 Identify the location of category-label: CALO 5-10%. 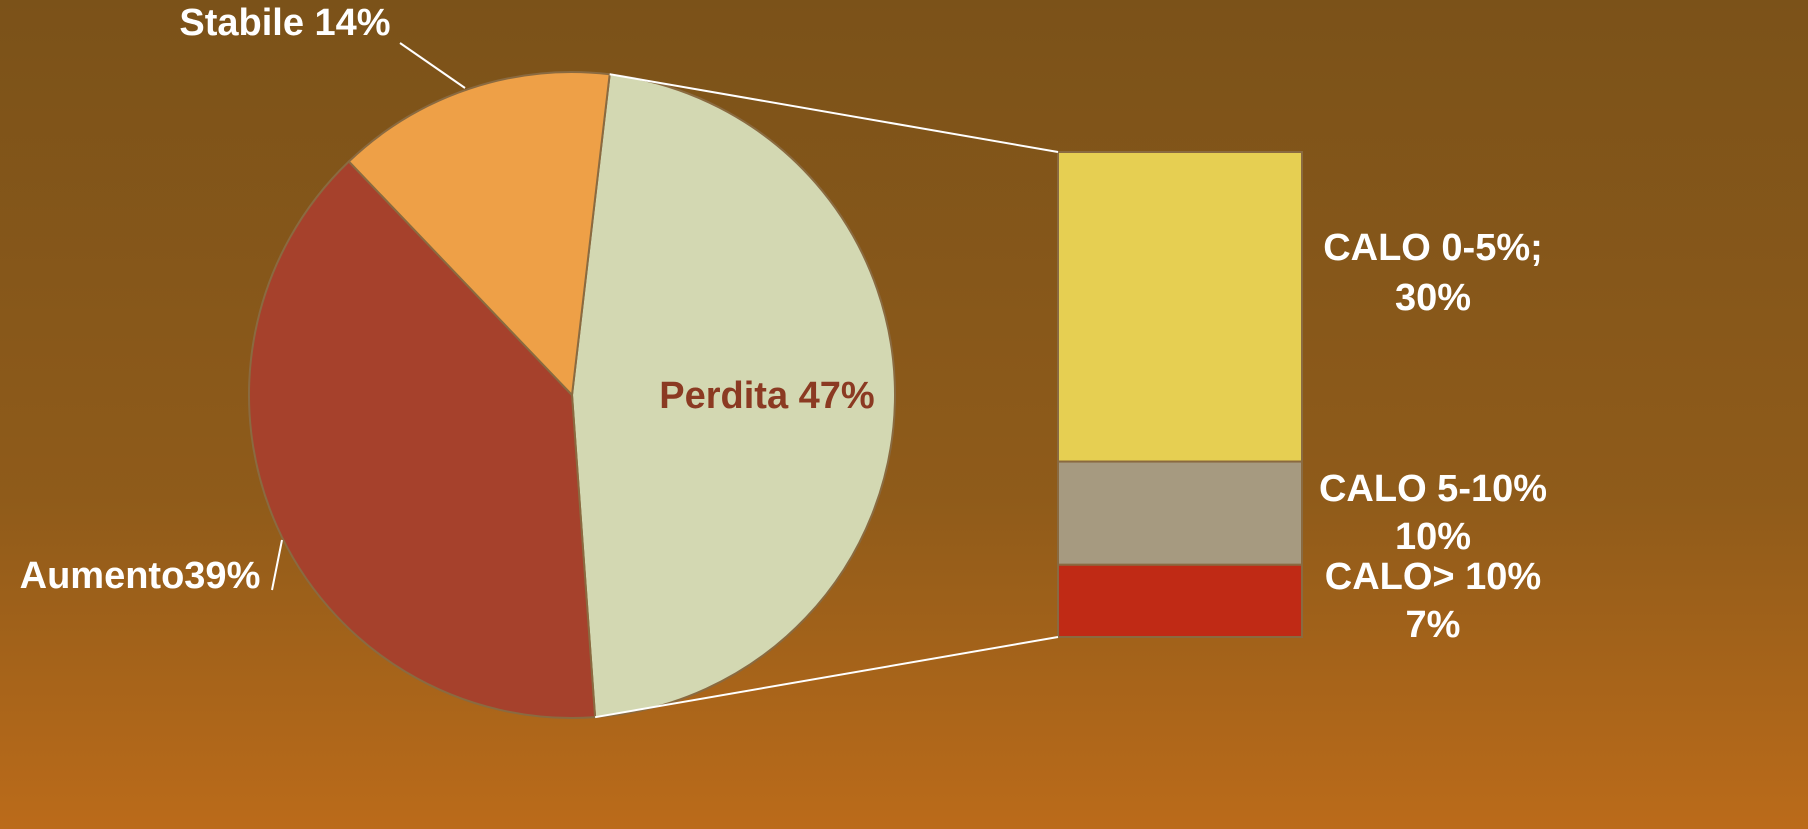
(1433, 489).